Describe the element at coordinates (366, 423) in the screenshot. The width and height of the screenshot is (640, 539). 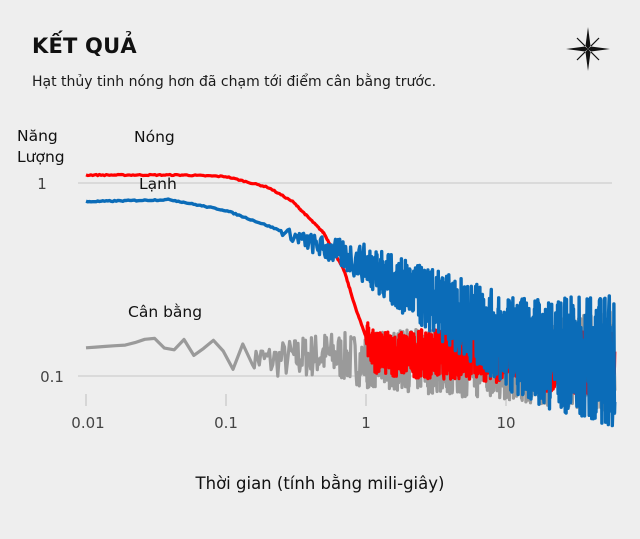
I see `x-tick-1: 1` at that location.